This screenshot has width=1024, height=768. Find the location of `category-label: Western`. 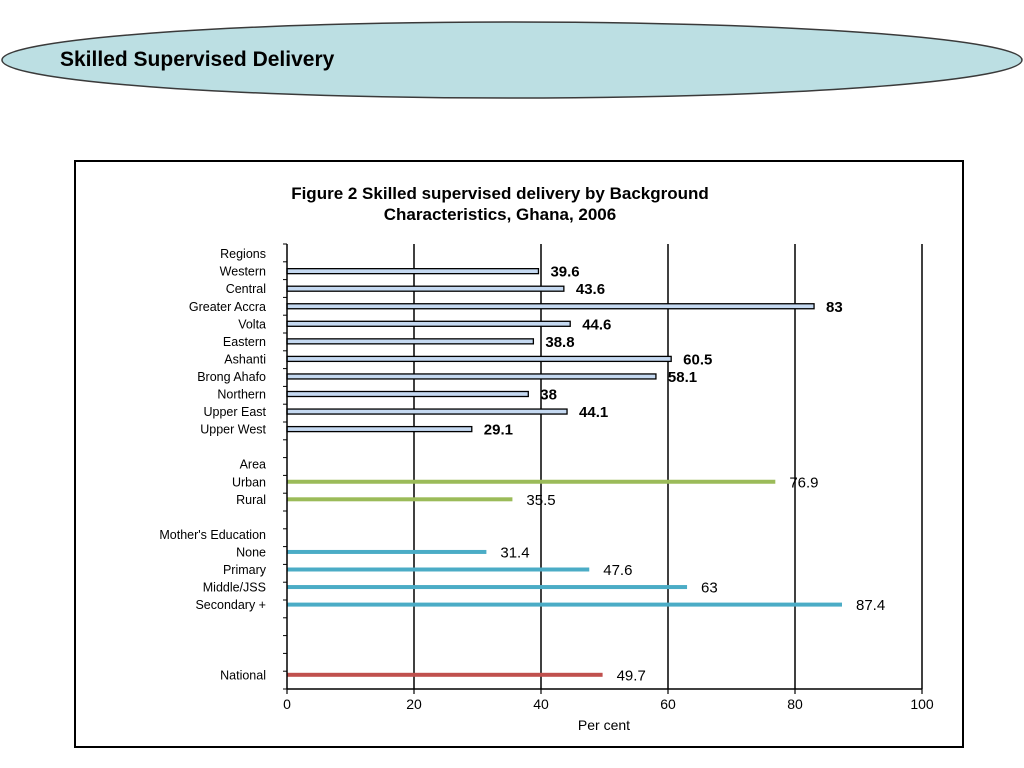

category-label: Western is located at coordinates (243, 272).